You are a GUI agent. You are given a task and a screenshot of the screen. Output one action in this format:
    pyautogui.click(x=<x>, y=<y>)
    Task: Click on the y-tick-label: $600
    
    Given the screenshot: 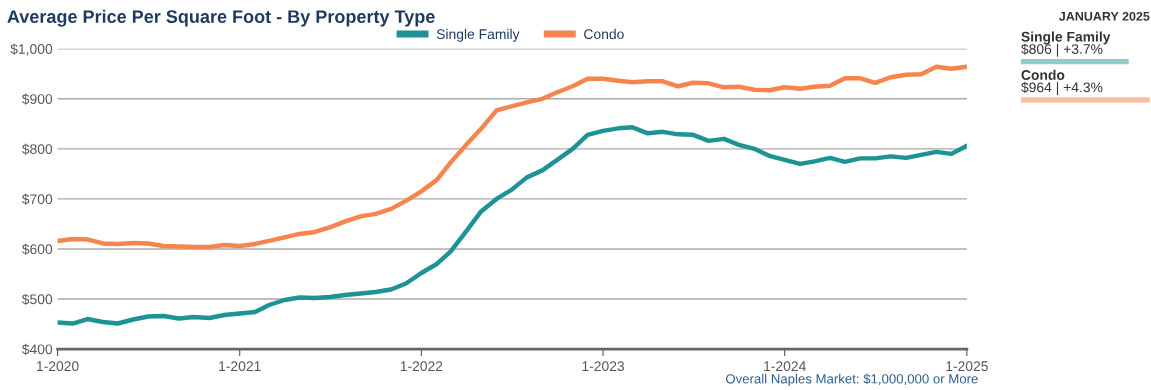 What is the action you would take?
    pyautogui.click(x=37, y=249)
    